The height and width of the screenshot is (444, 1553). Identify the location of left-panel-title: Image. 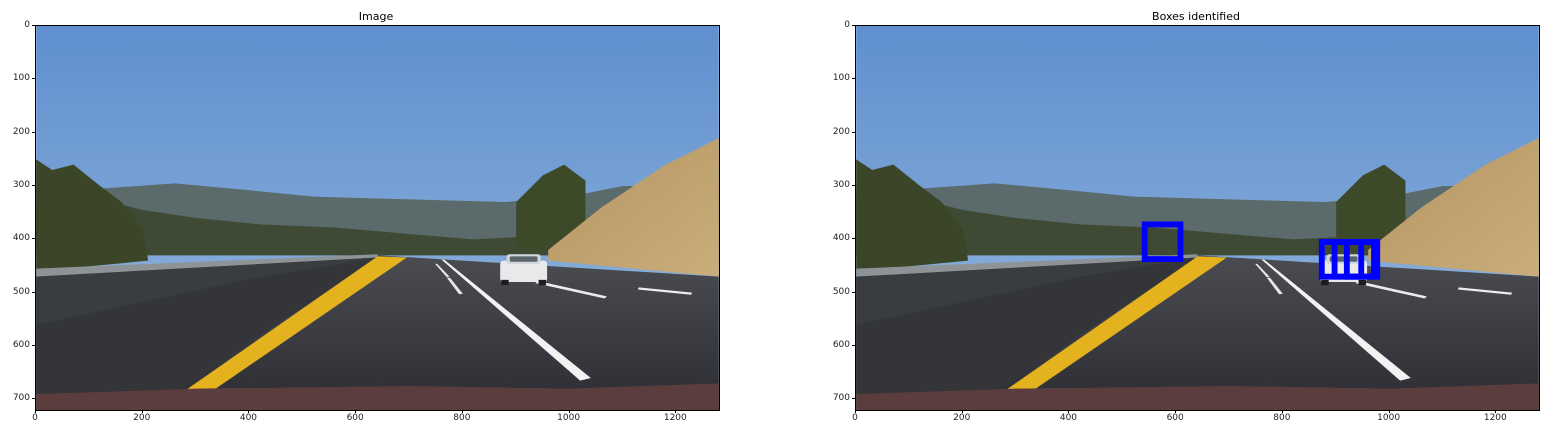
(376, 16).